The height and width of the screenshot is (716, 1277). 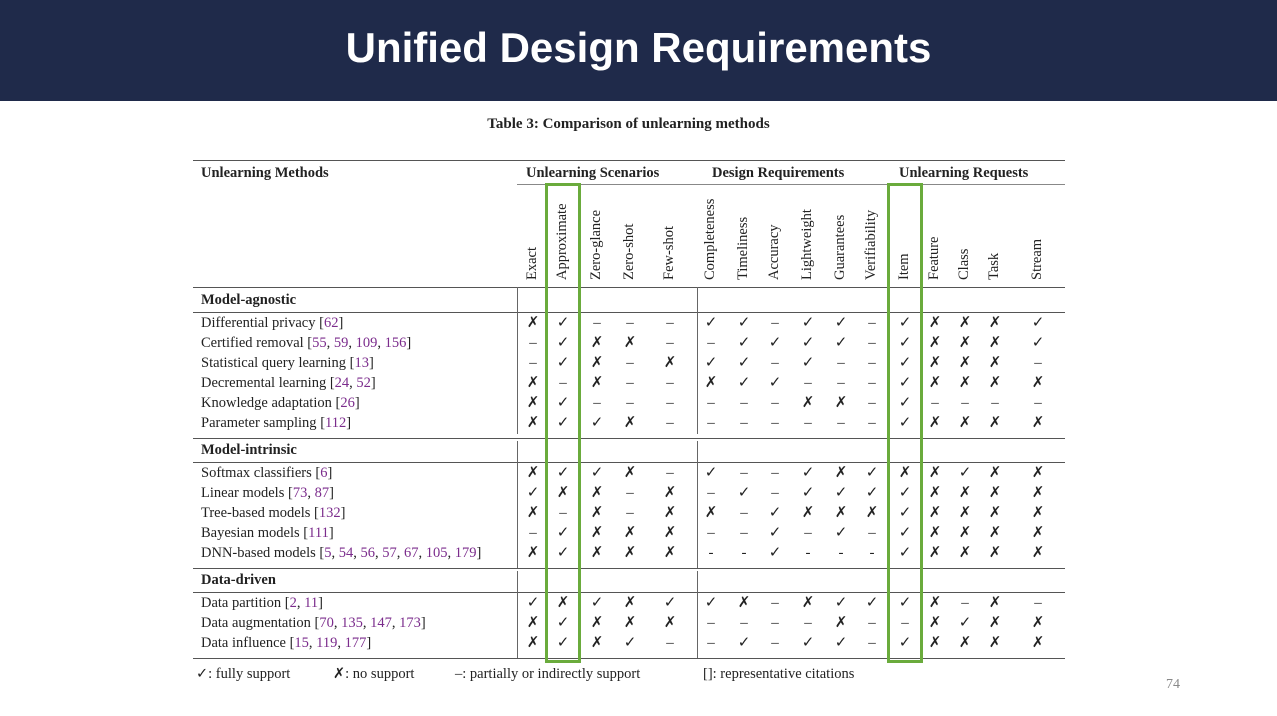 What do you see at coordinates (306, 343) in the screenshot?
I see `table-row-method: Certified removal [55, 59, 109, 156]` at bounding box center [306, 343].